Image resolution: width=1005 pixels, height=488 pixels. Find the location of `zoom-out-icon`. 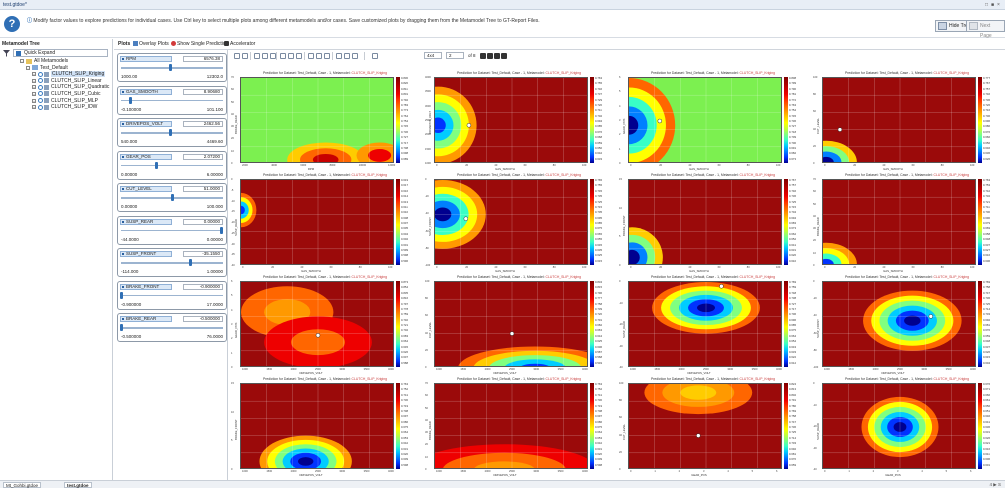

zoom-out-icon is located at coordinates (355, 56).